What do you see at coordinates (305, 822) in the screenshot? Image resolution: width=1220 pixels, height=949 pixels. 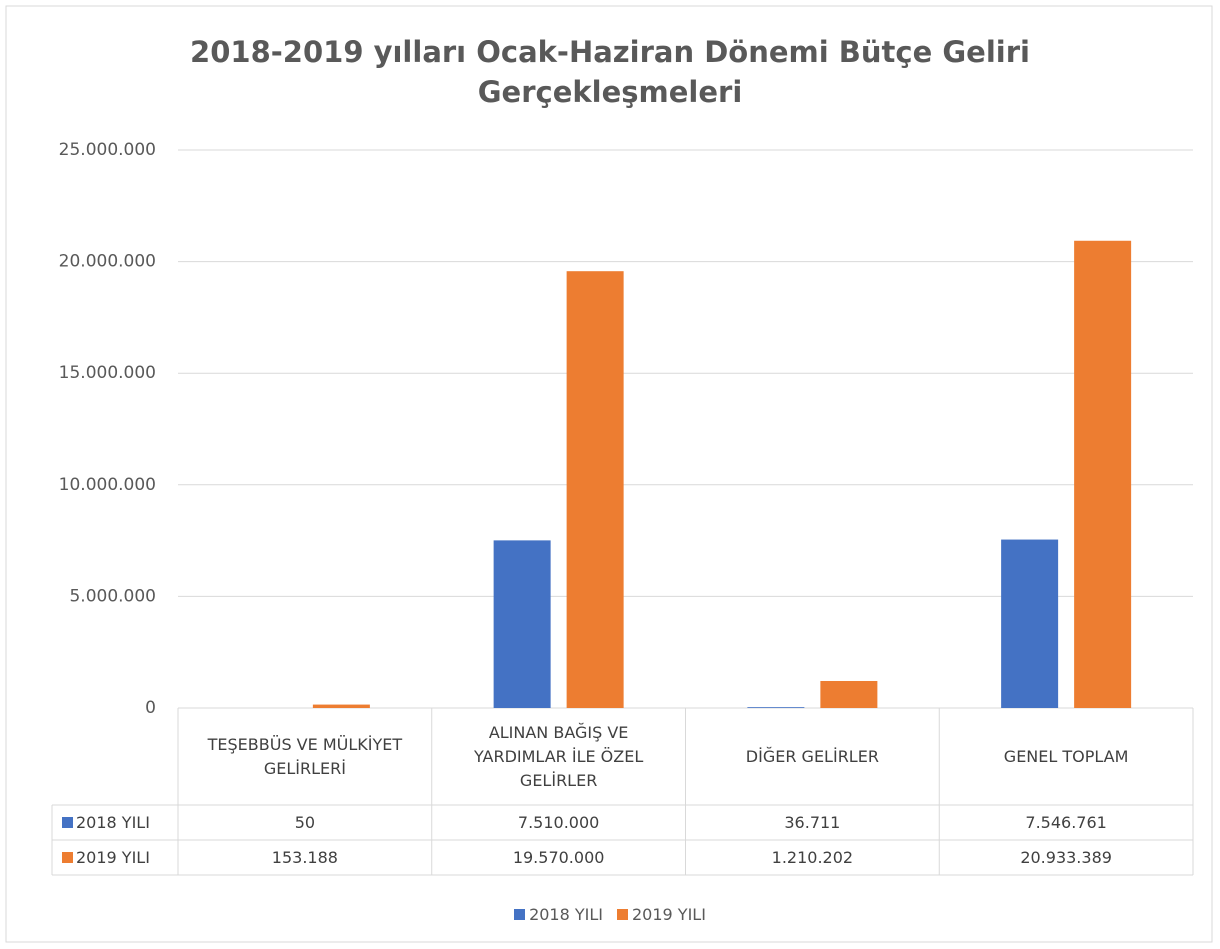 I see `table-value: 50` at bounding box center [305, 822].